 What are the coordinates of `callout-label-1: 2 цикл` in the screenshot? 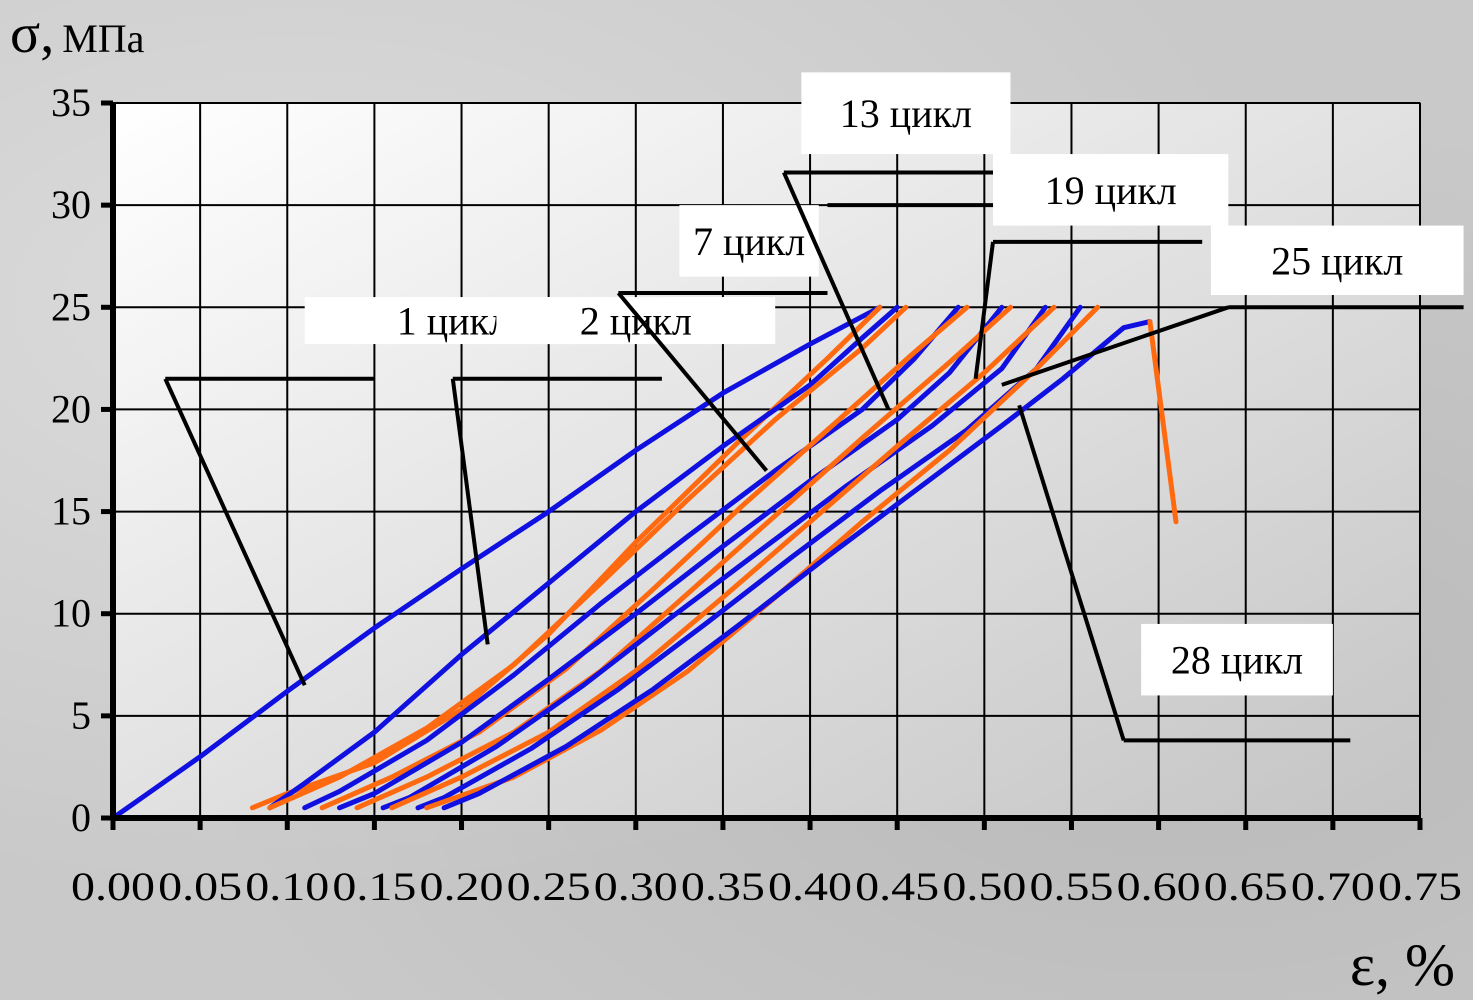 It's located at (636, 321).